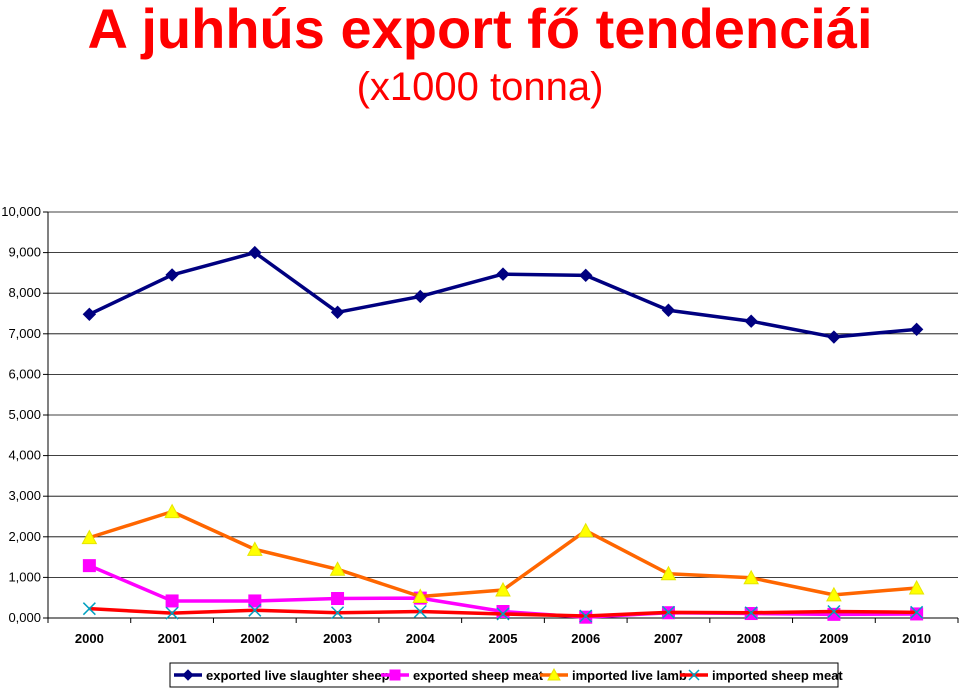  What do you see at coordinates (833, 638) in the screenshot?
I see `x-tick-label: 2009` at bounding box center [833, 638].